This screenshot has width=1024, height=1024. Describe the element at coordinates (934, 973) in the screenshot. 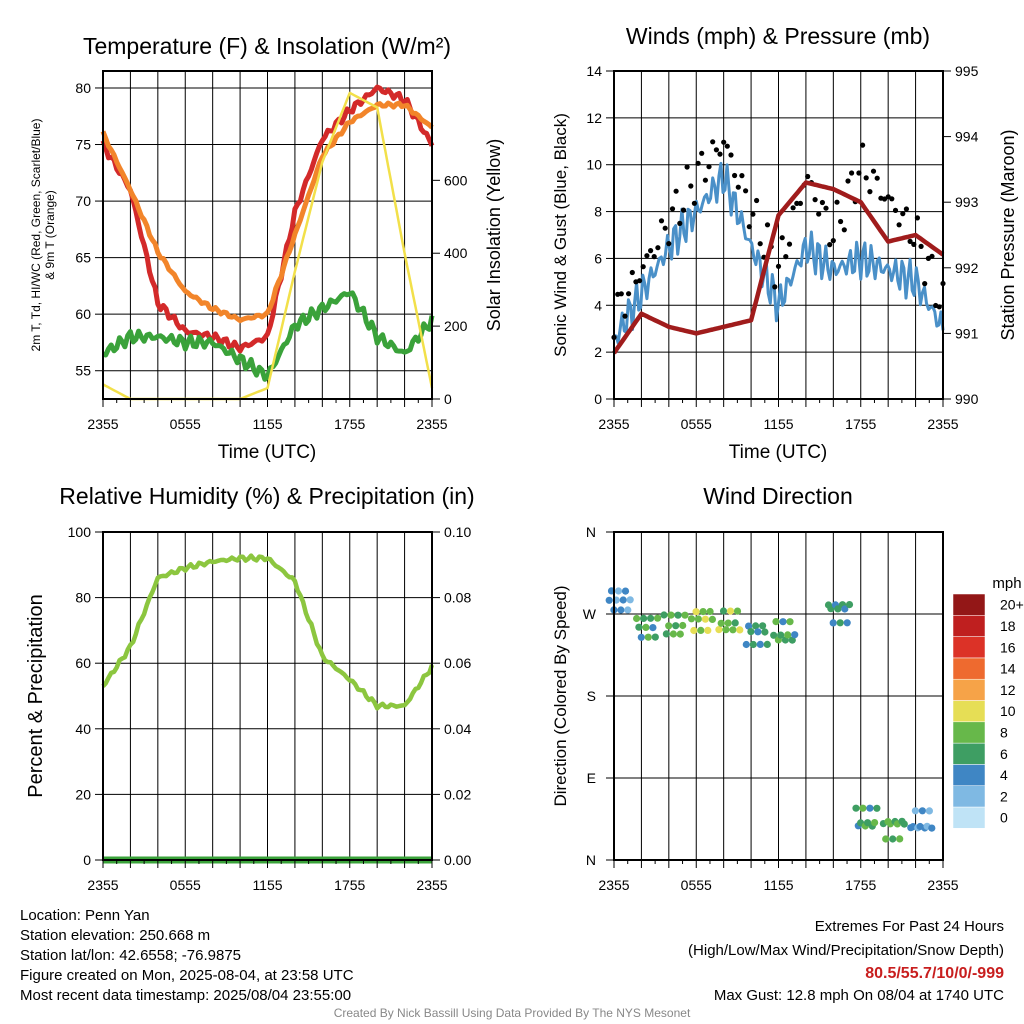

I see `extremes-values: 80.5/55.7/10/0/-999` at that location.